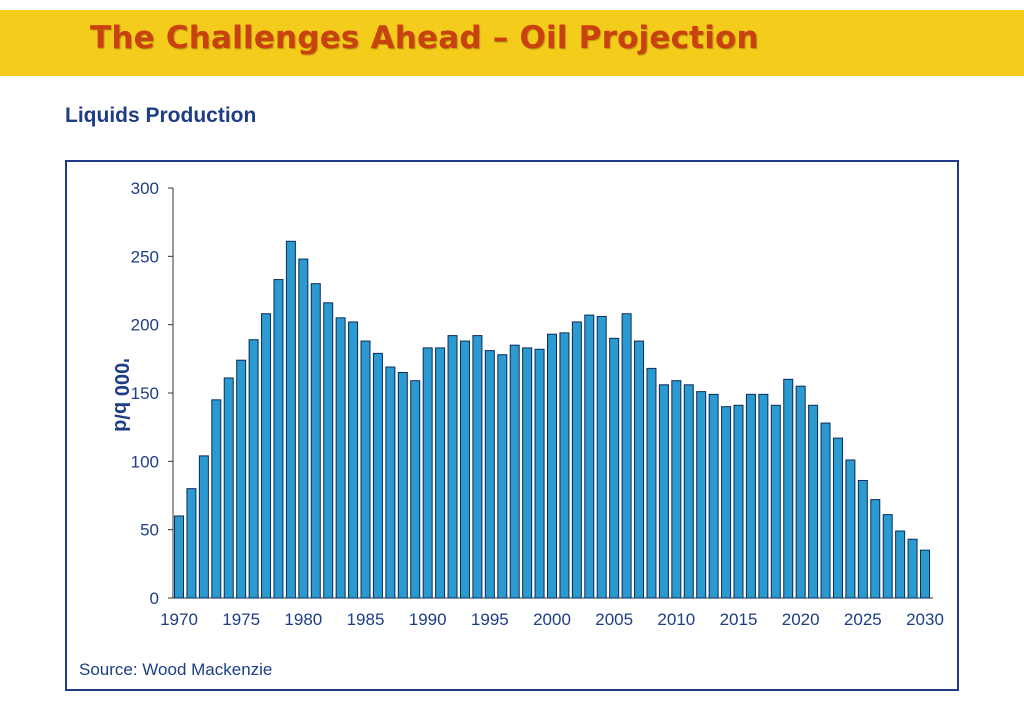  What do you see at coordinates (278, 439) in the screenshot?
I see `bar-1978` at bounding box center [278, 439].